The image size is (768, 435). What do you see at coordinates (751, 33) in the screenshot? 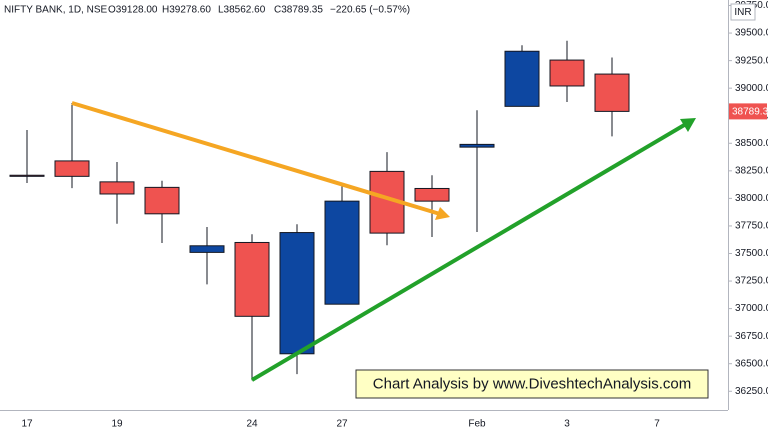
I see `y-tick-label: 39500.00` at bounding box center [751, 33].